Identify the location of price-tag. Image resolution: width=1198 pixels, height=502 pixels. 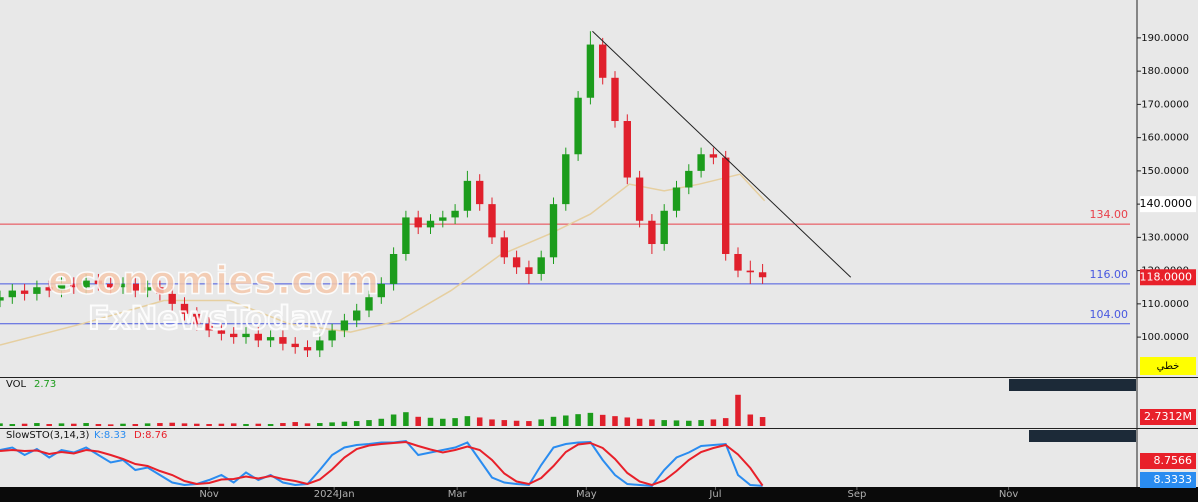
(1168, 204).